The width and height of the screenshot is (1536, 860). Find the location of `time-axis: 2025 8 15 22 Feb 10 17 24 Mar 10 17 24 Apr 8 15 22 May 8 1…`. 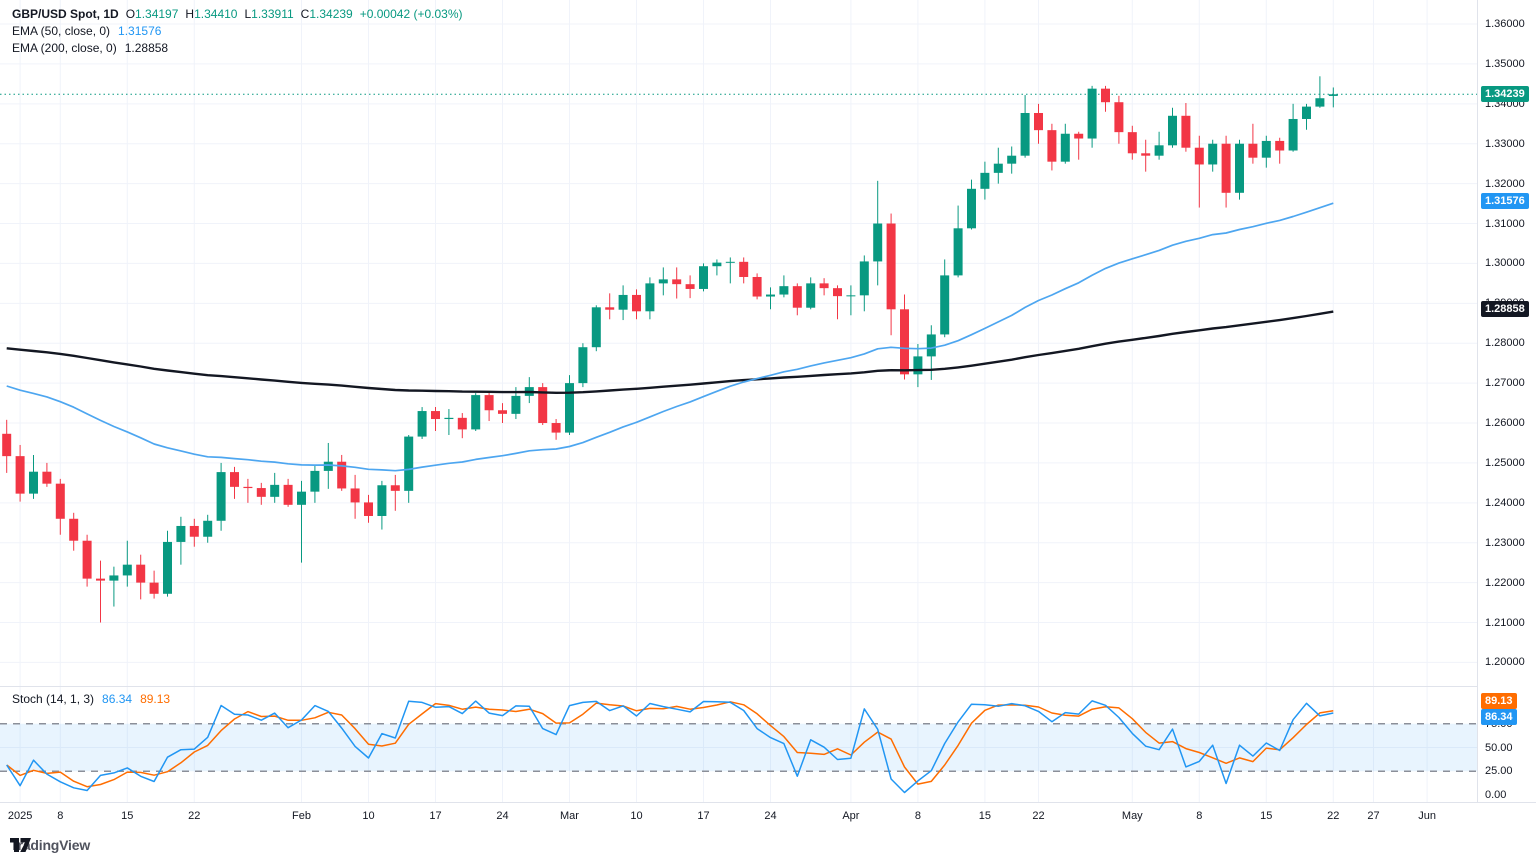

time-axis: 2025 8 15 22 Feb 10 17 24 Mar 10 17 24 Apr 8 15 22 May 8 1… is located at coordinates (768, 817).